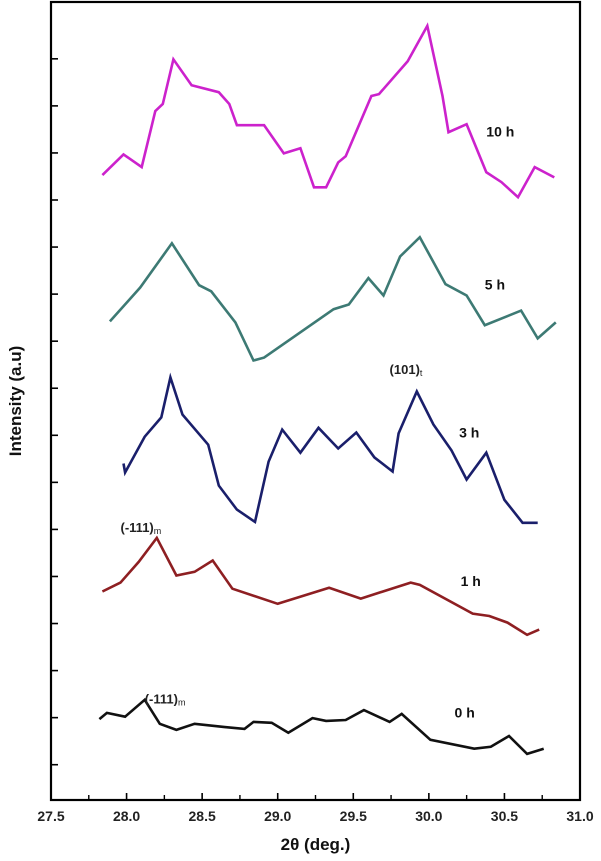 The height and width of the screenshot is (861, 601). I want to click on peak-annotation-index: (101), so click(405, 369).